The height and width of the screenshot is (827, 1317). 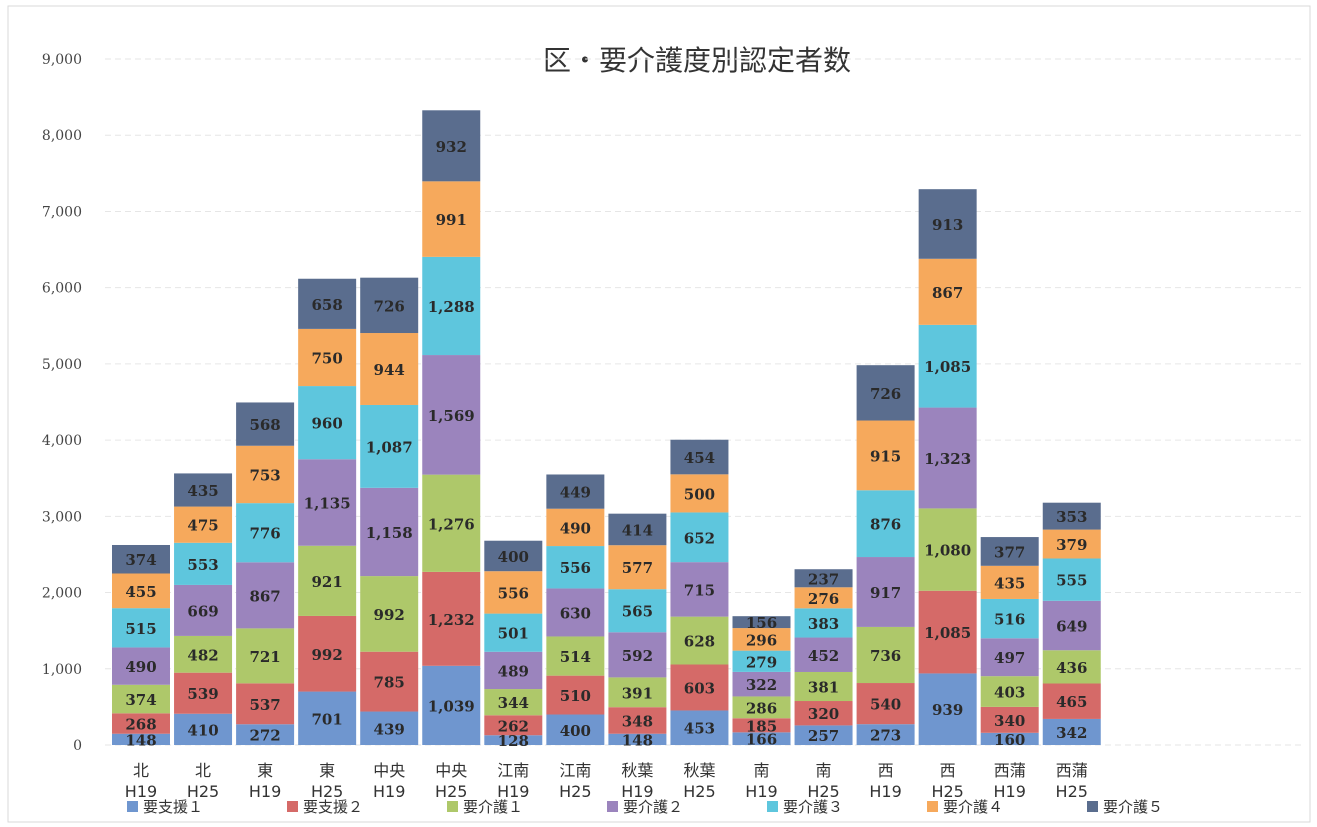 I want to click on data-label: 537, so click(x=264, y=705).